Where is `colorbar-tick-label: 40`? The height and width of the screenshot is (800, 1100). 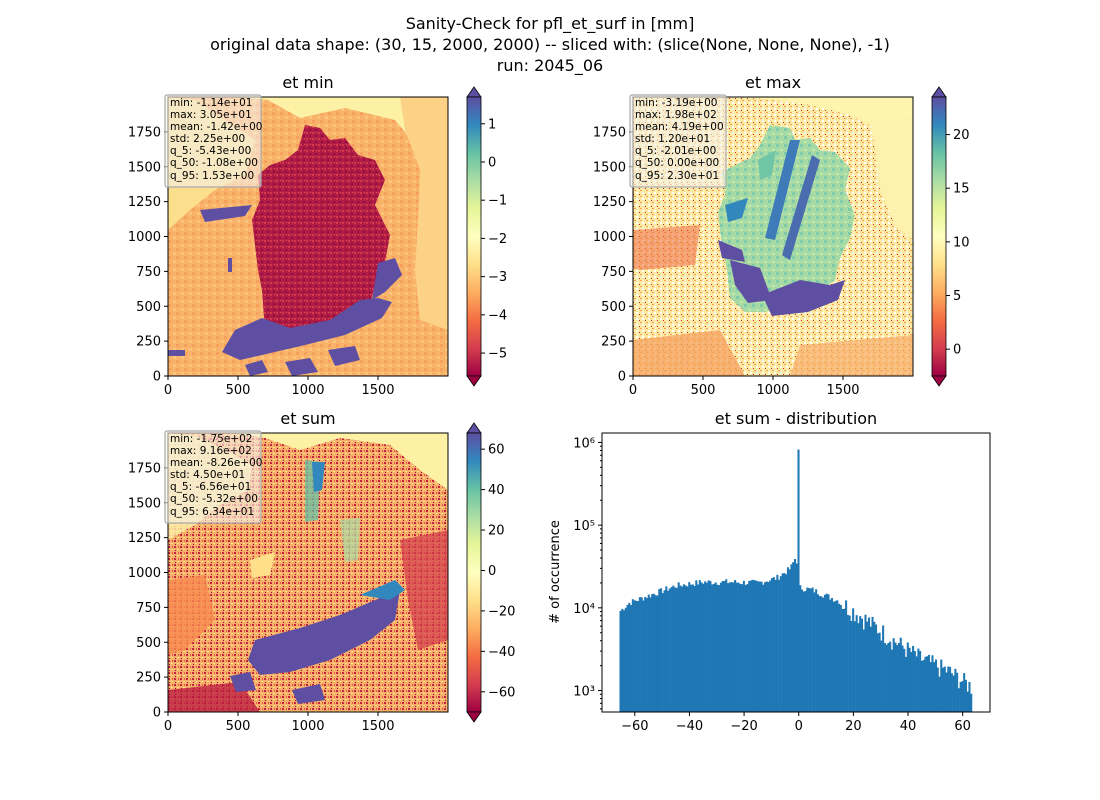
colorbar-tick-label: 40 is located at coordinates (496, 490).